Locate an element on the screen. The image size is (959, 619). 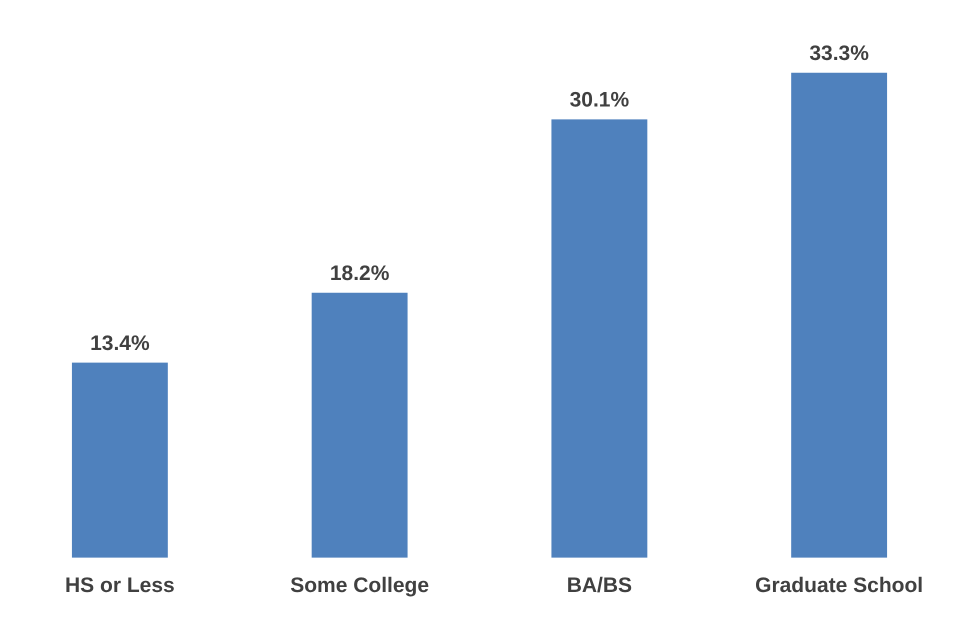
data-label: 13.4% is located at coordinates (120, 343).